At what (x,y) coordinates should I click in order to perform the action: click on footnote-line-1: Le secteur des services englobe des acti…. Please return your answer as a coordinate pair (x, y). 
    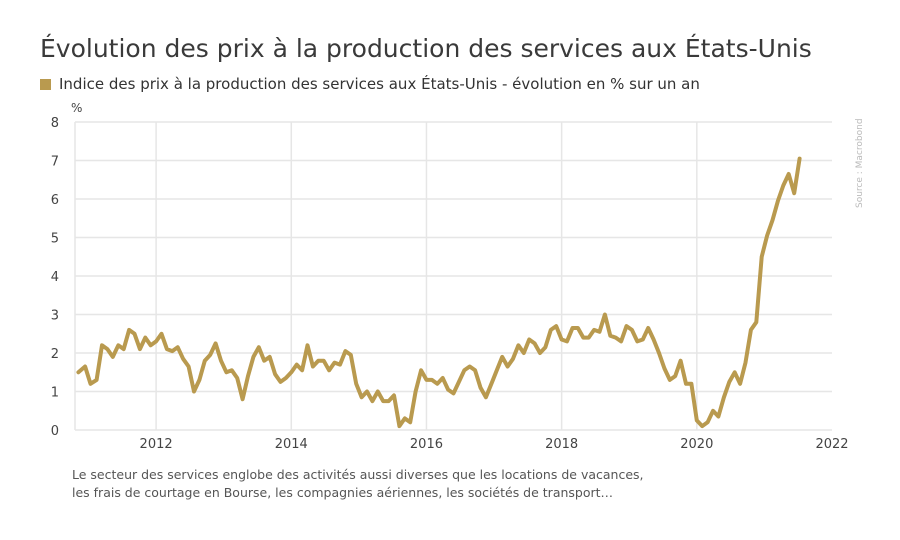
    Looking at the image, I should click on (358, 474).